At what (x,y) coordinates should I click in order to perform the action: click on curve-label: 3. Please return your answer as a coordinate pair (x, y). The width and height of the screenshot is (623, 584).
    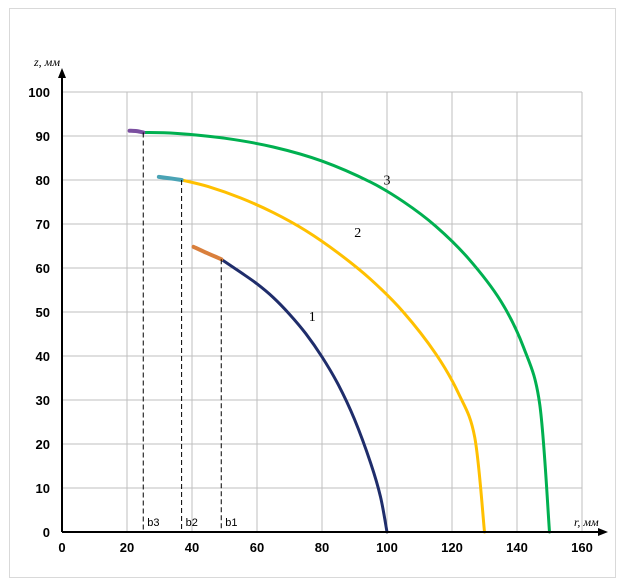
    Looking at the image, I should click on (387, 180).